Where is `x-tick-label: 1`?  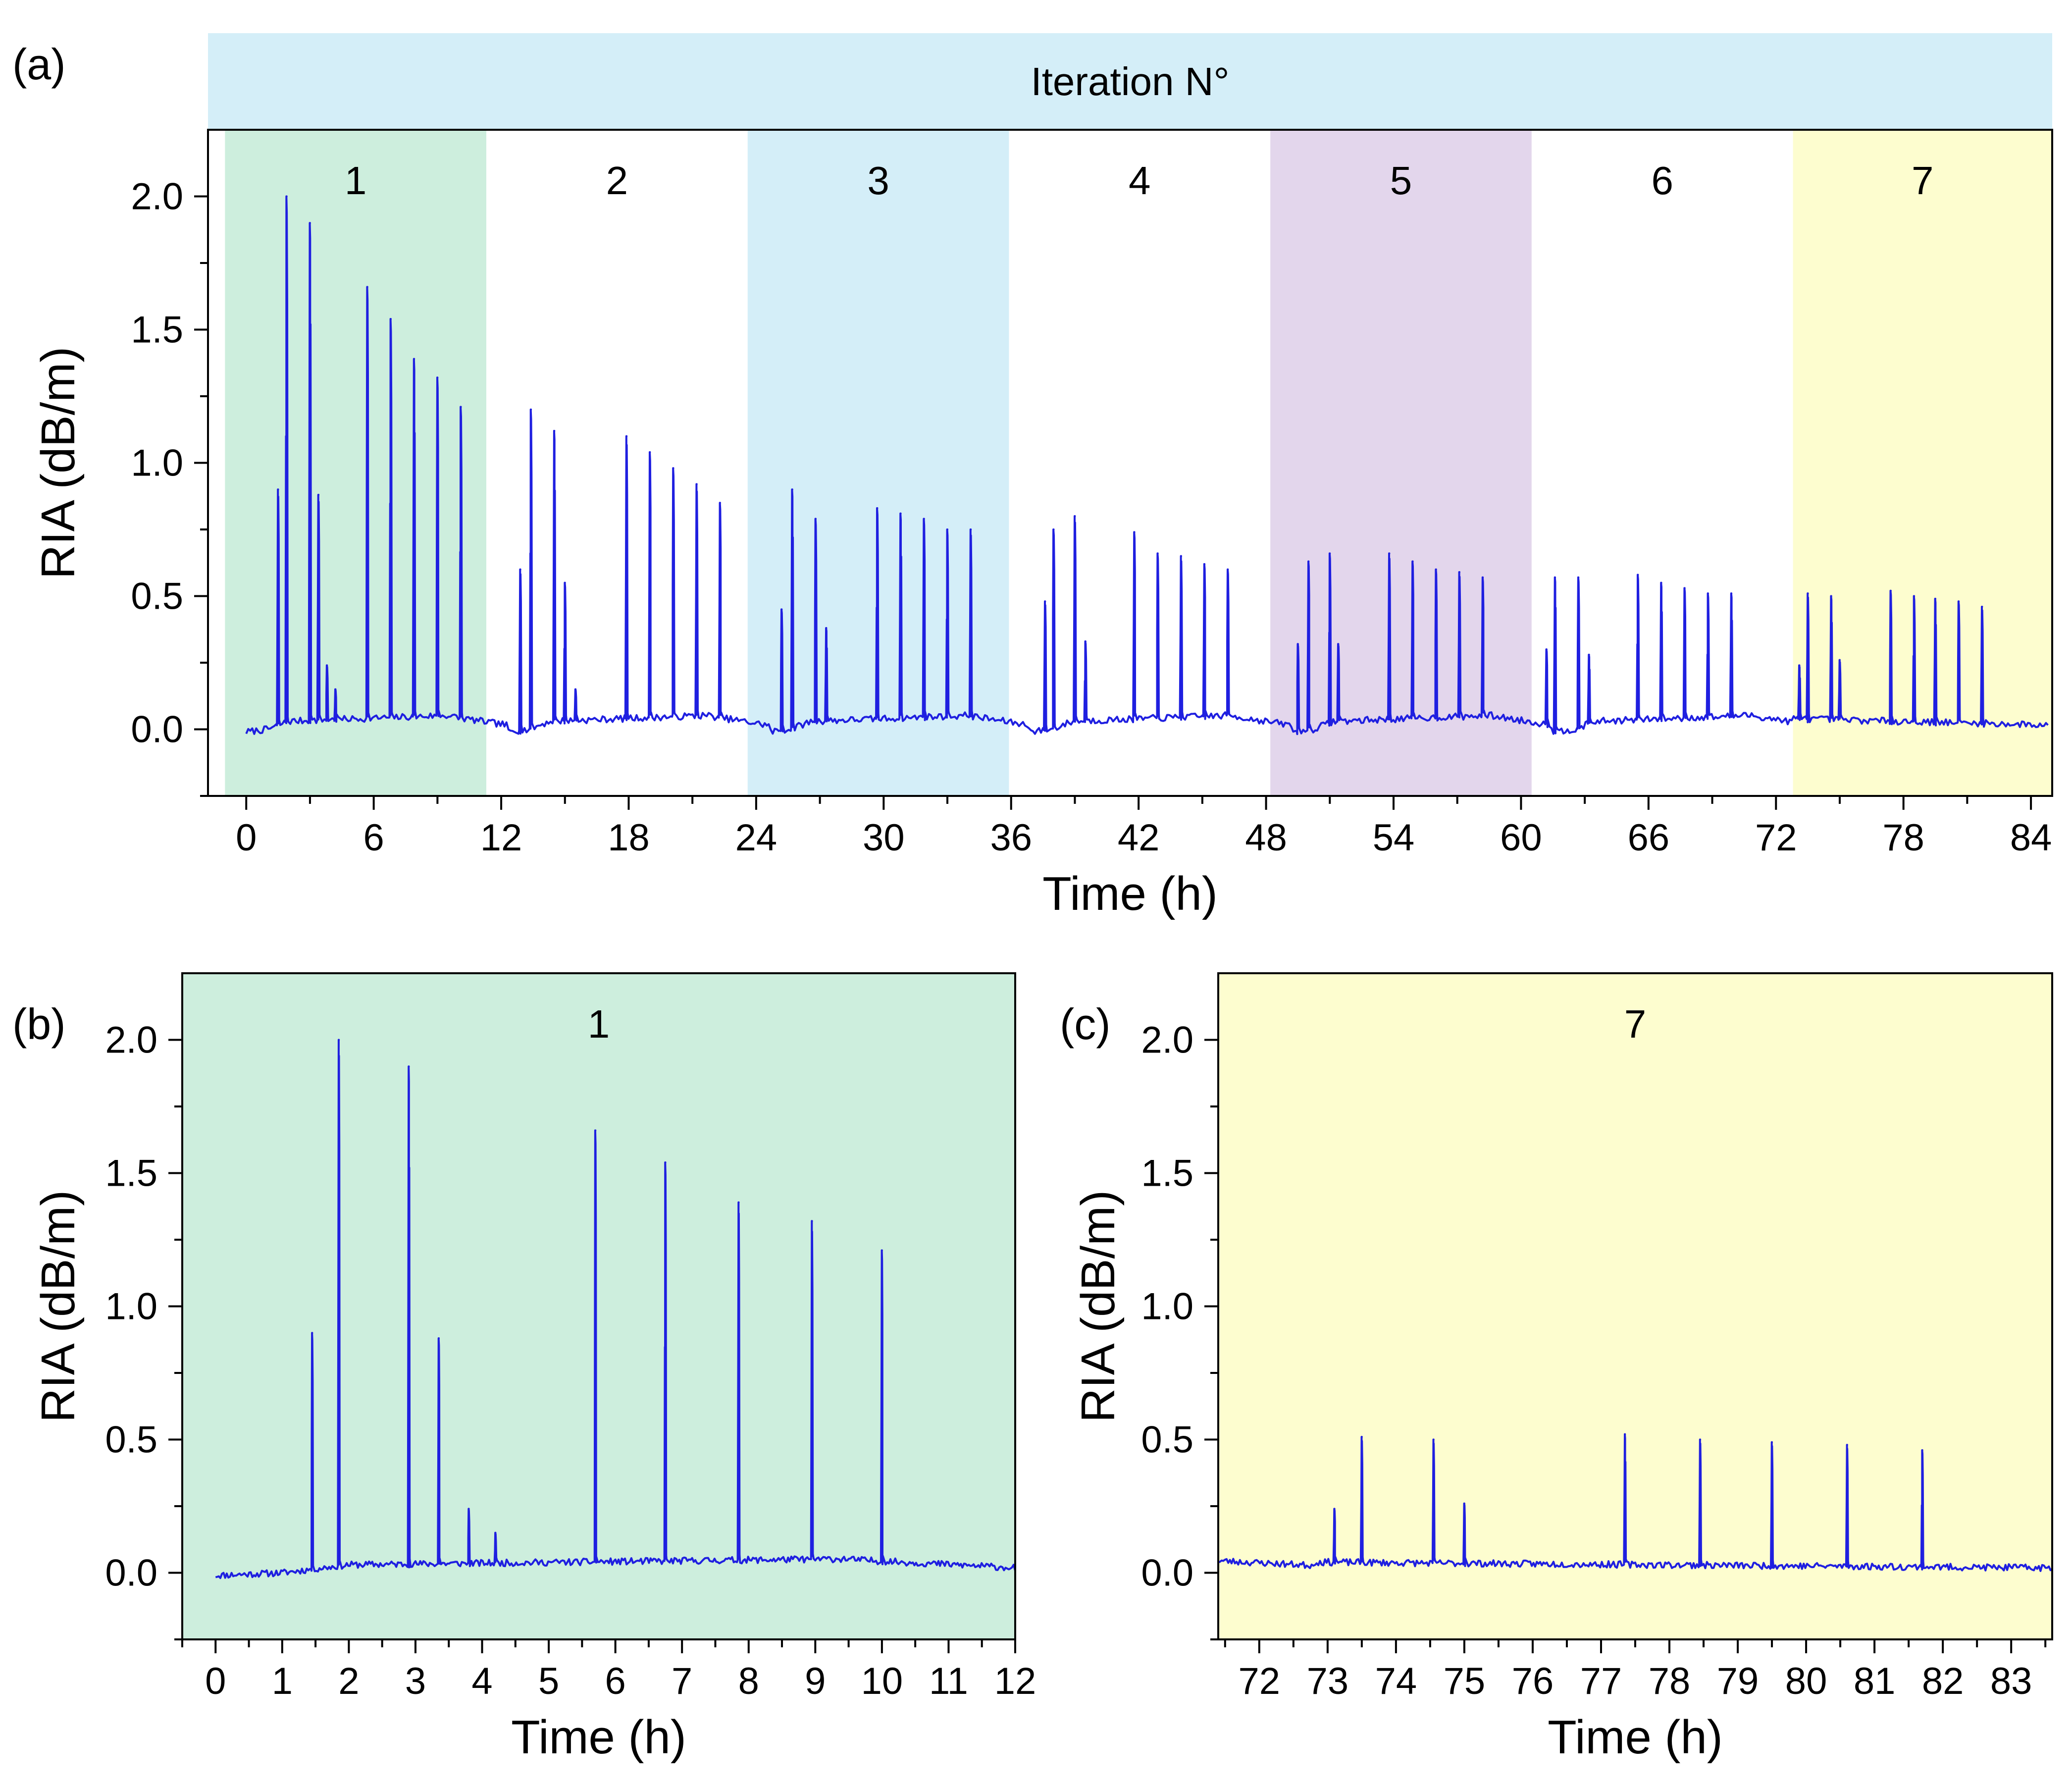 x-tick-label: 1 is located at coordinates (283, 1681).